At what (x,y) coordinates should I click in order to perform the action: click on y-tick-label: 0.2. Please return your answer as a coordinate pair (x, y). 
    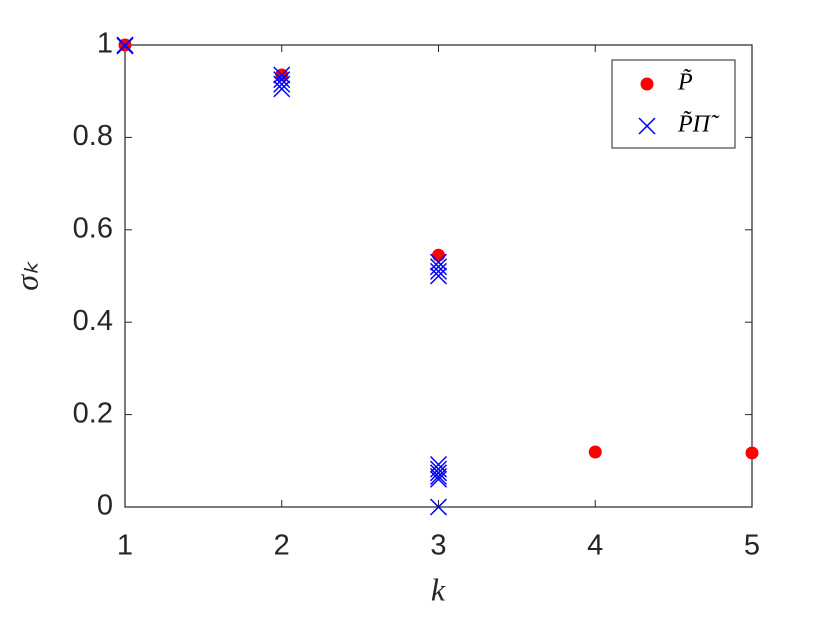
    Looking at the image, I should click on (93, 413).